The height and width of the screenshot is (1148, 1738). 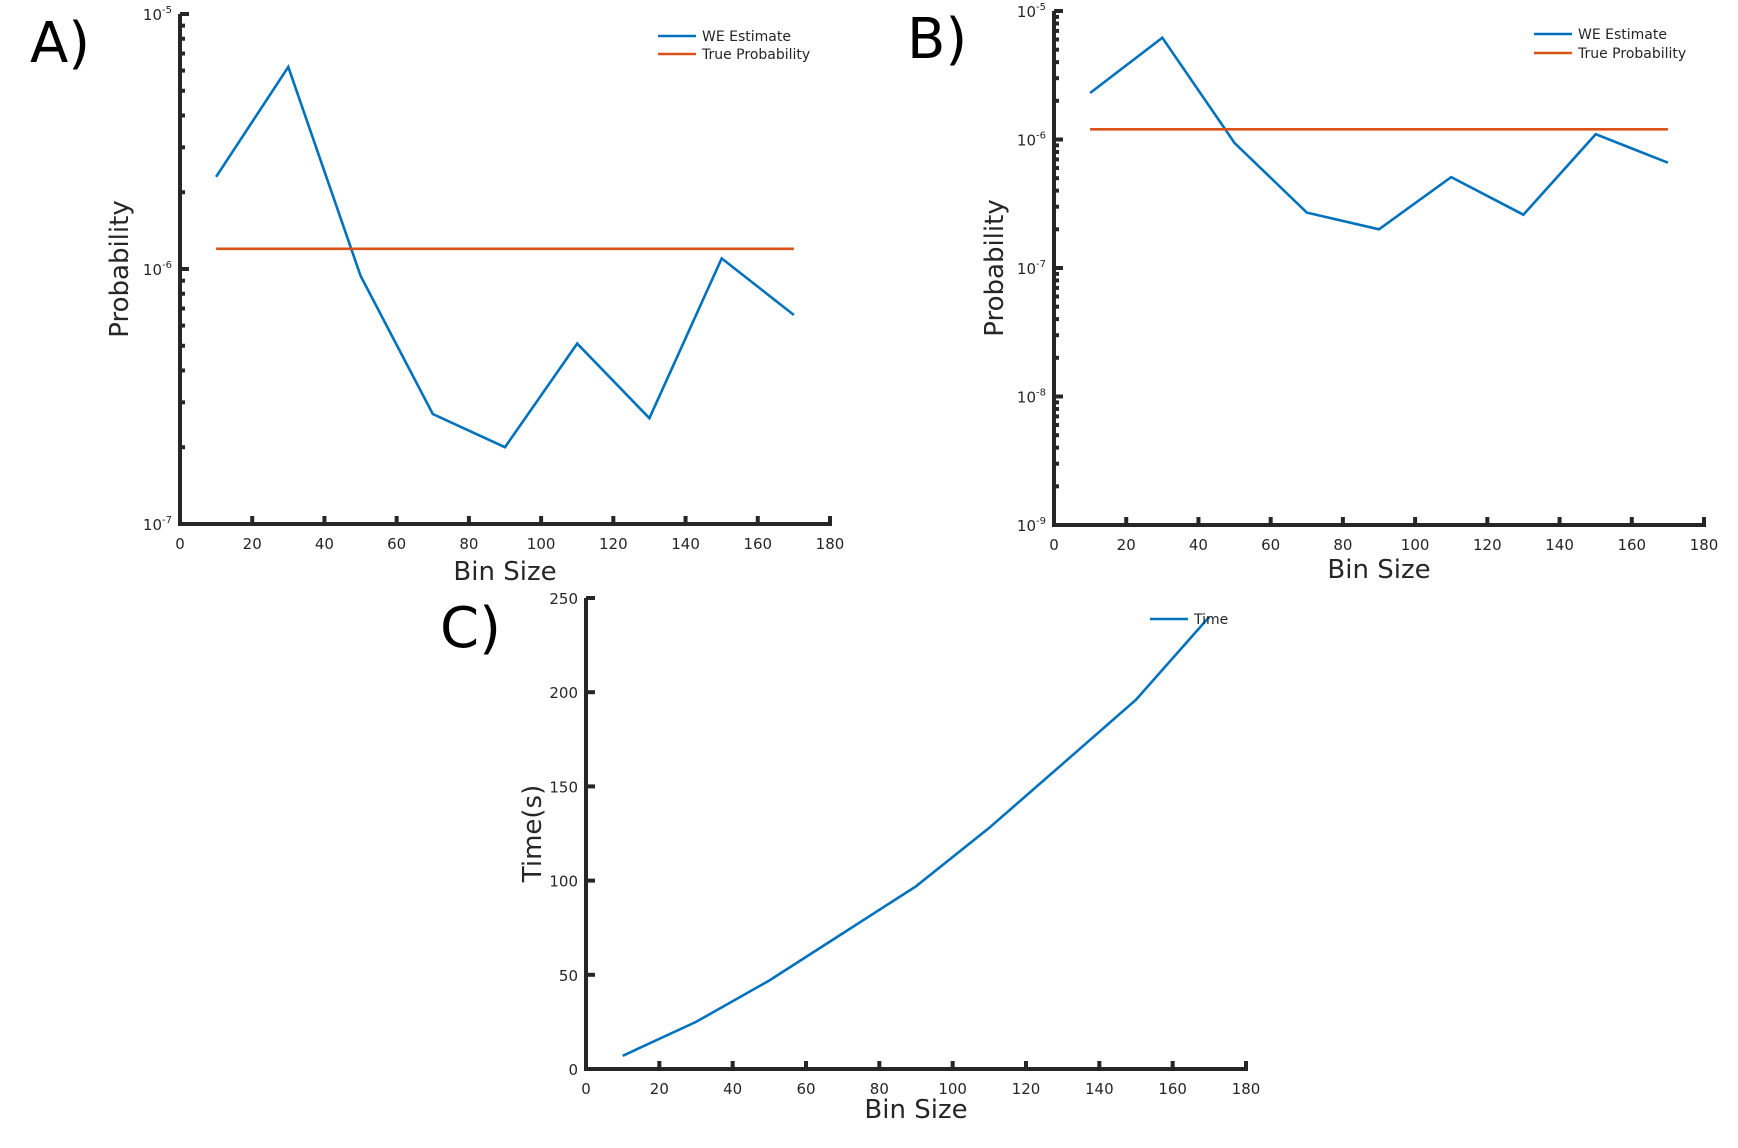 I want to click on y-tick-label: 0, so click(x=573, y=1070).